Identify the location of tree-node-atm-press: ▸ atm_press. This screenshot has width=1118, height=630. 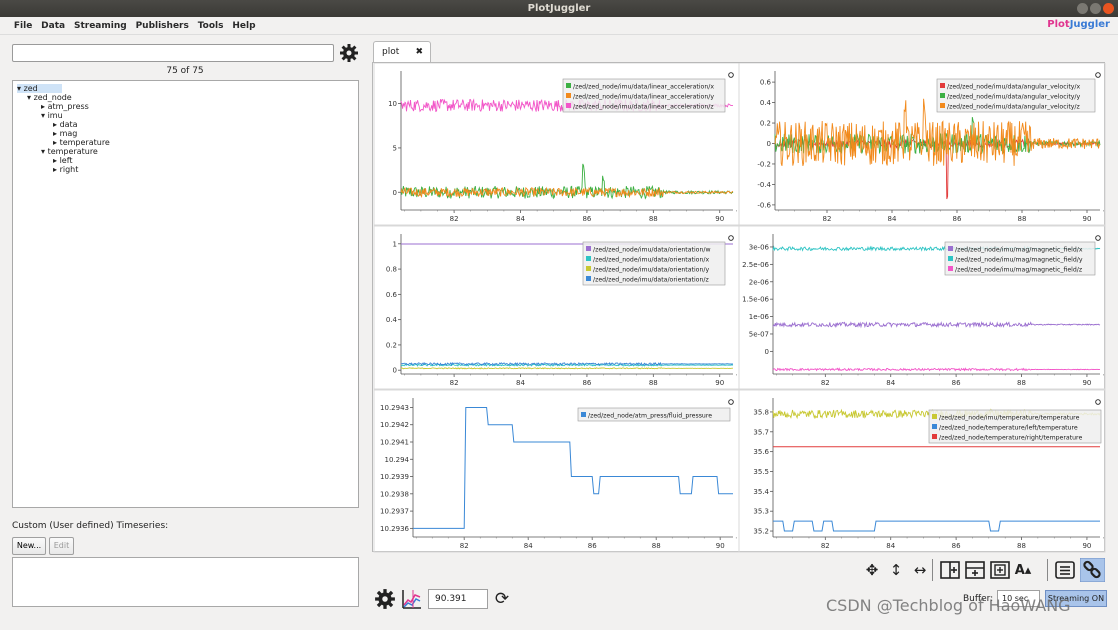
(65, 106).